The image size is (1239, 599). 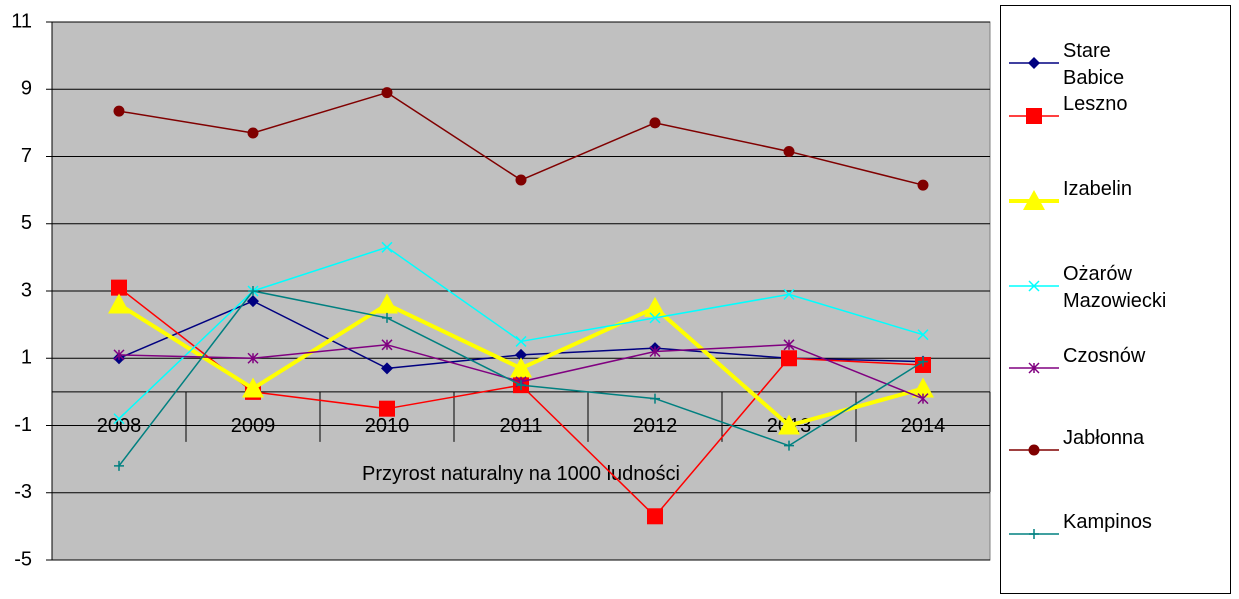 I want to click on y-tick-label: 1, so click(x=26, y=358).